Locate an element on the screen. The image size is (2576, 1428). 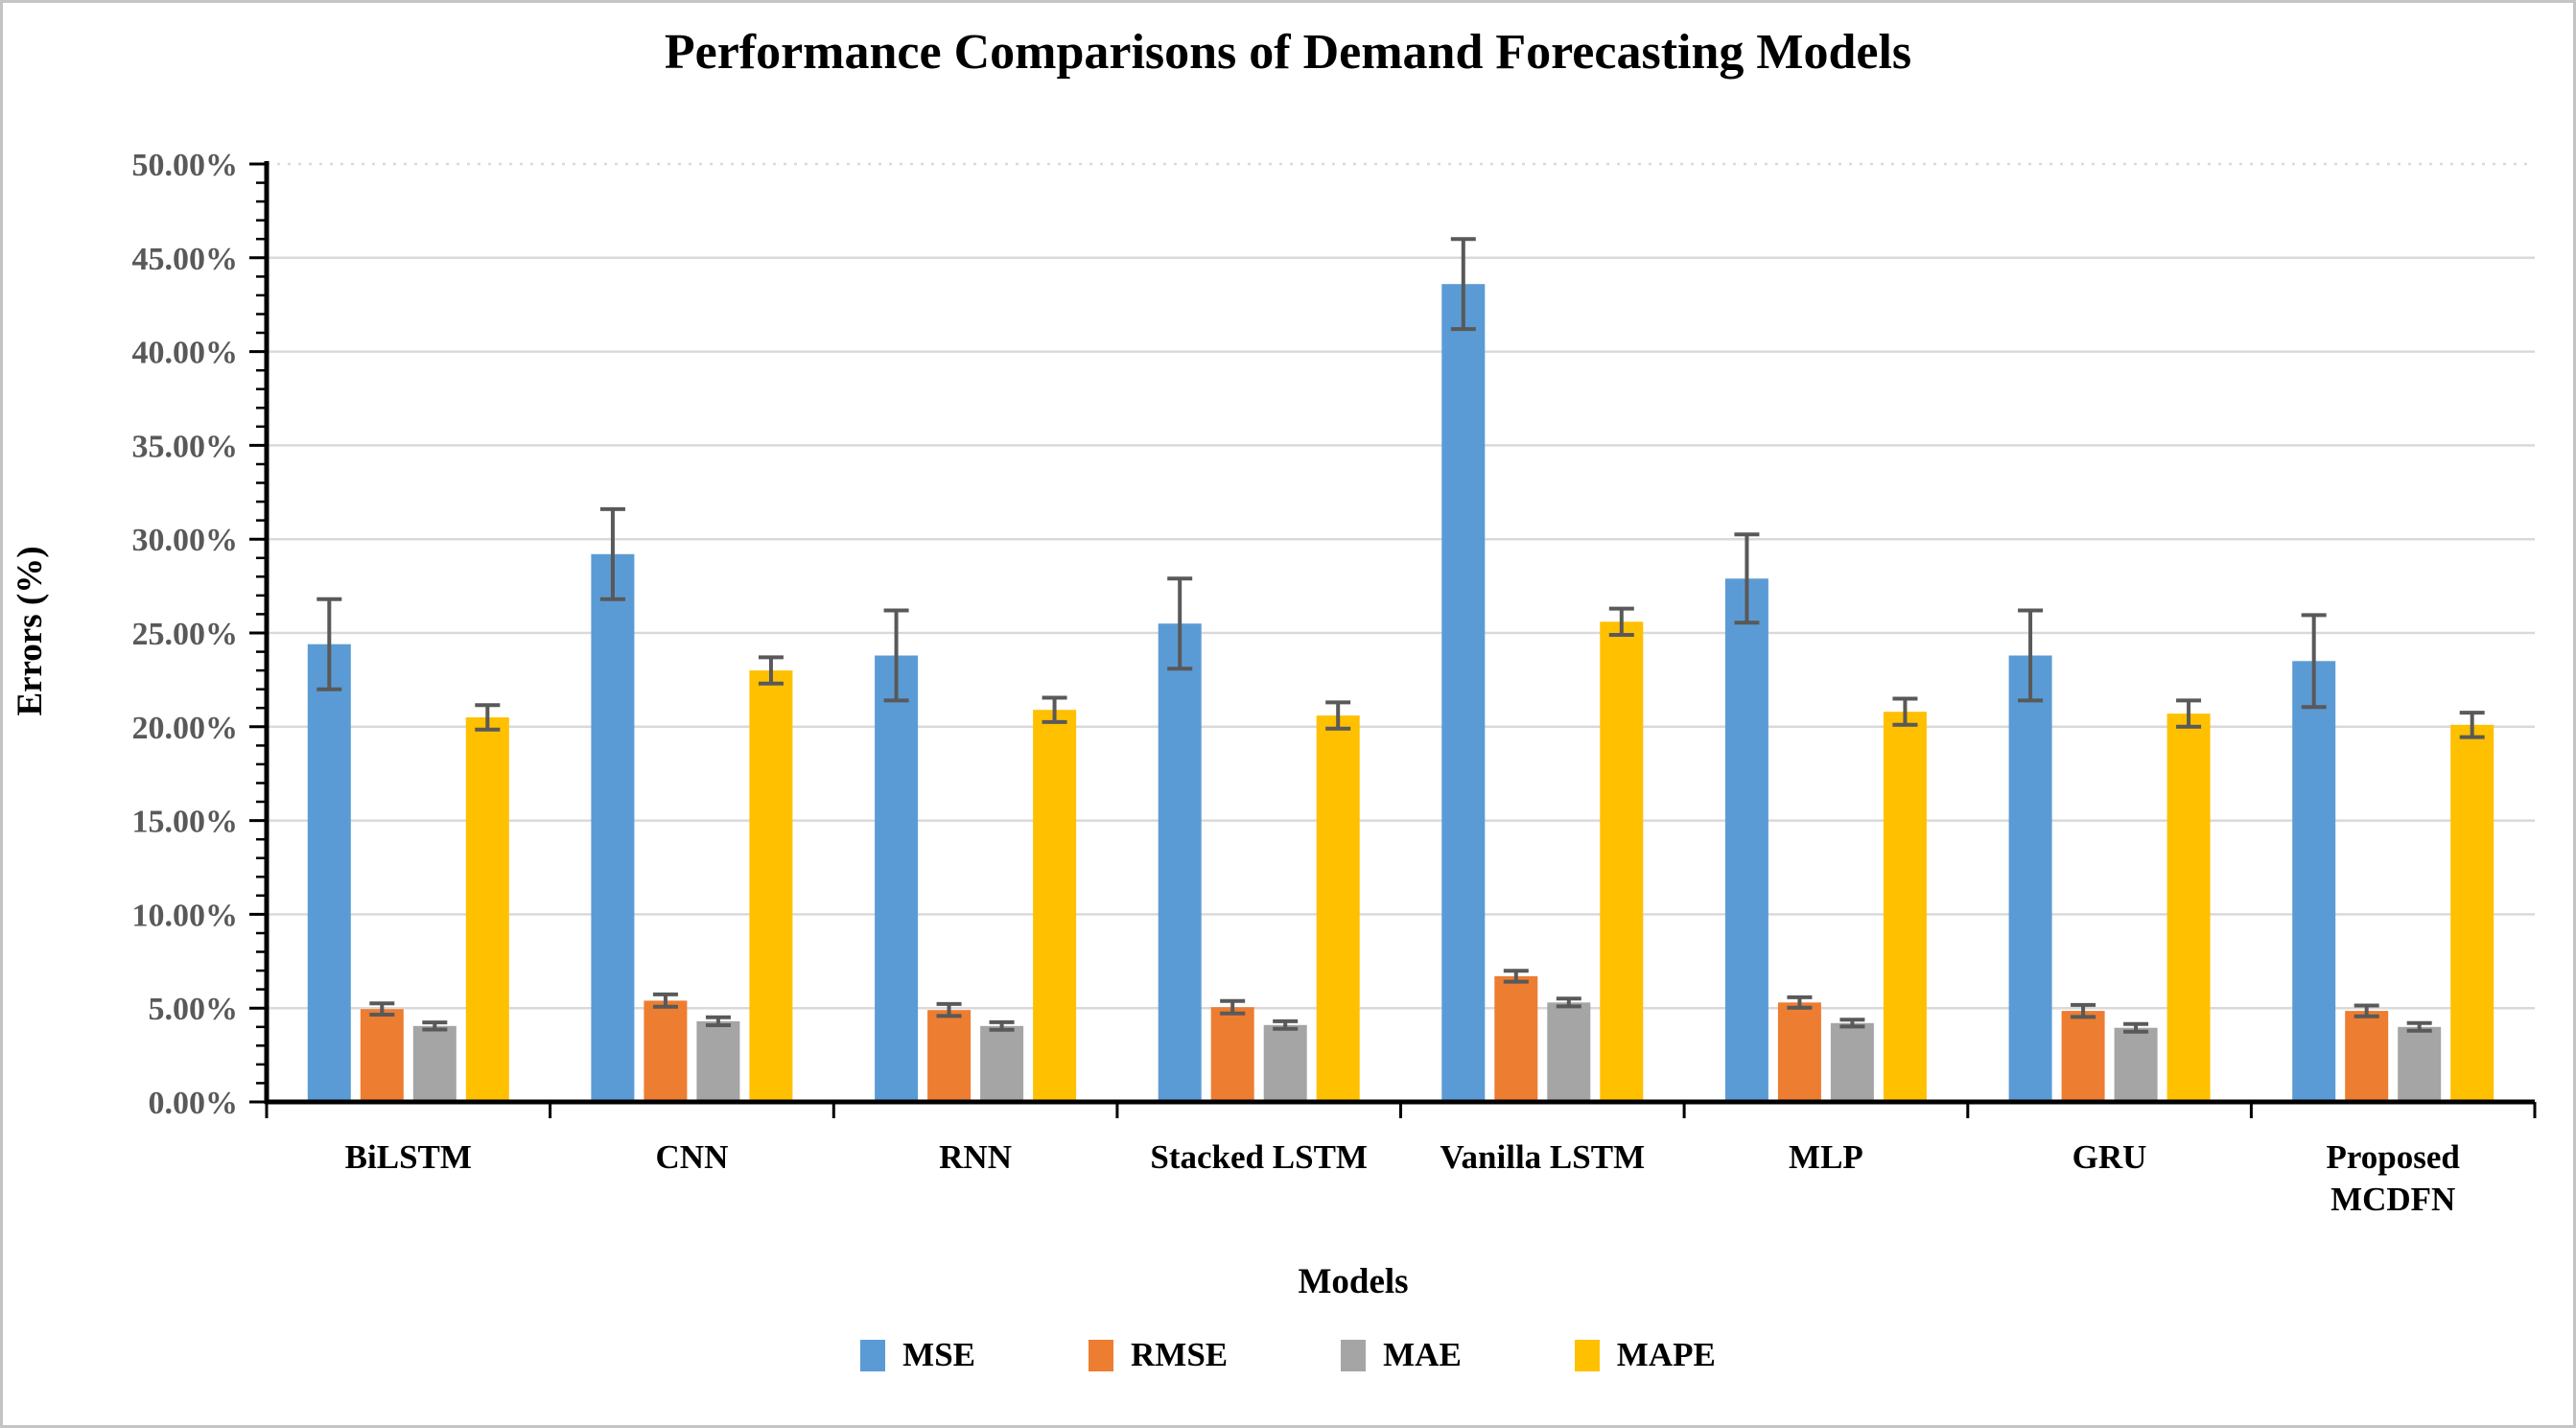
error-bar-mae-vanilla-lstm is located at coordinates (1568, 1002).